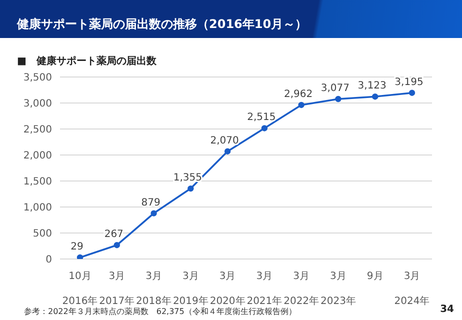 Image resolution: width=462 pixels, height=320 pixels. I want to click on chart-subtitle: ■ 健康サポート薬局の届出数, so click(86, 61).